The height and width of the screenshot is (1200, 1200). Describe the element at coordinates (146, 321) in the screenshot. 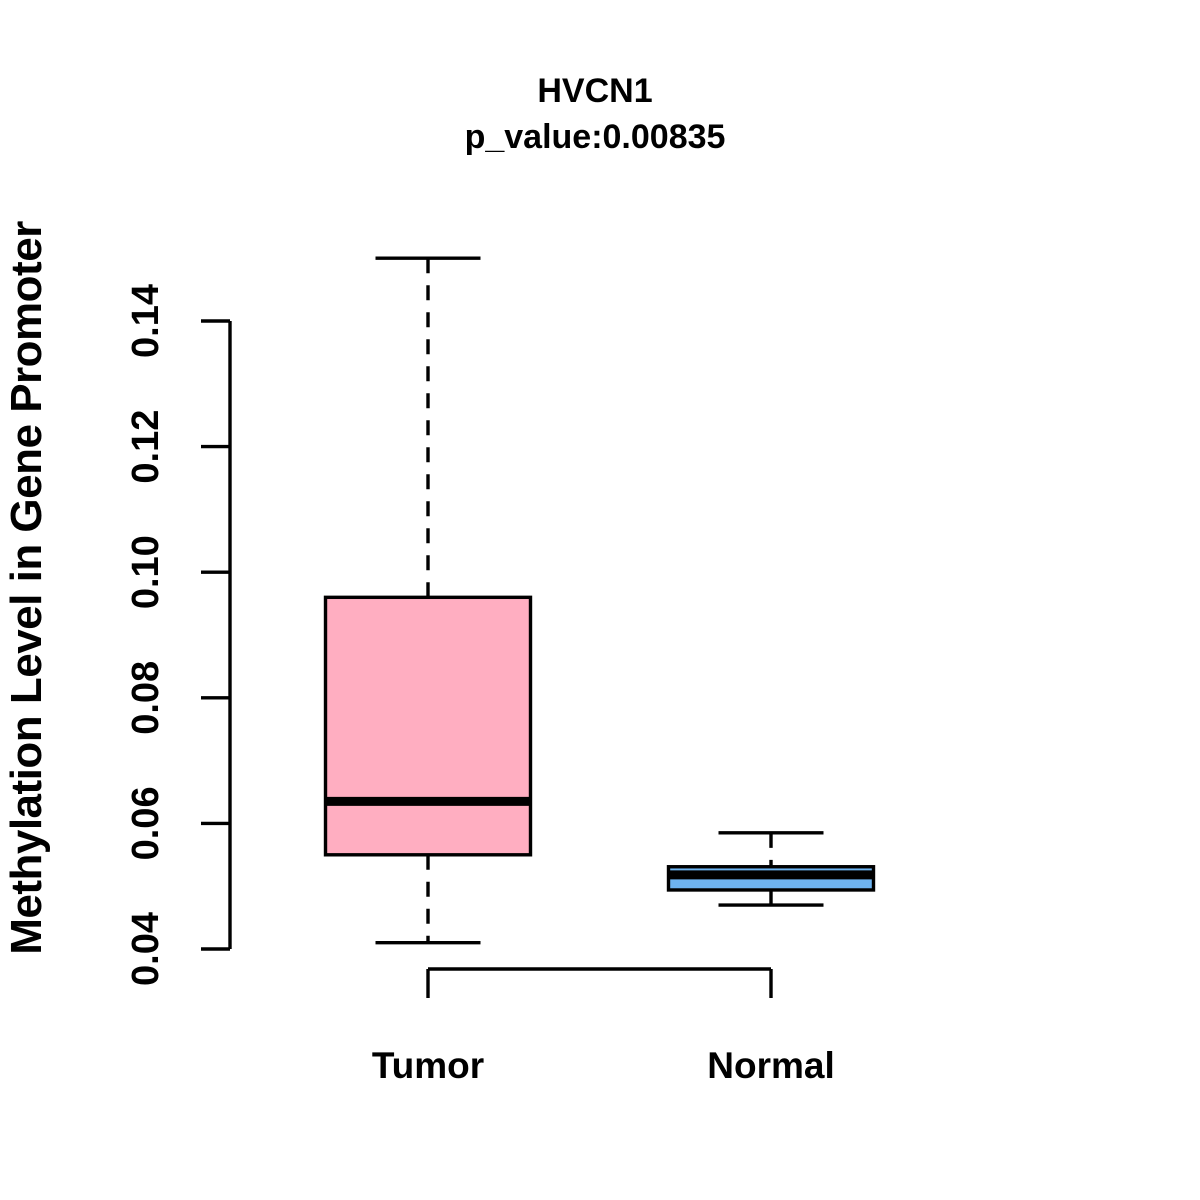

I see `y-tick-label: 0.14` at that location.